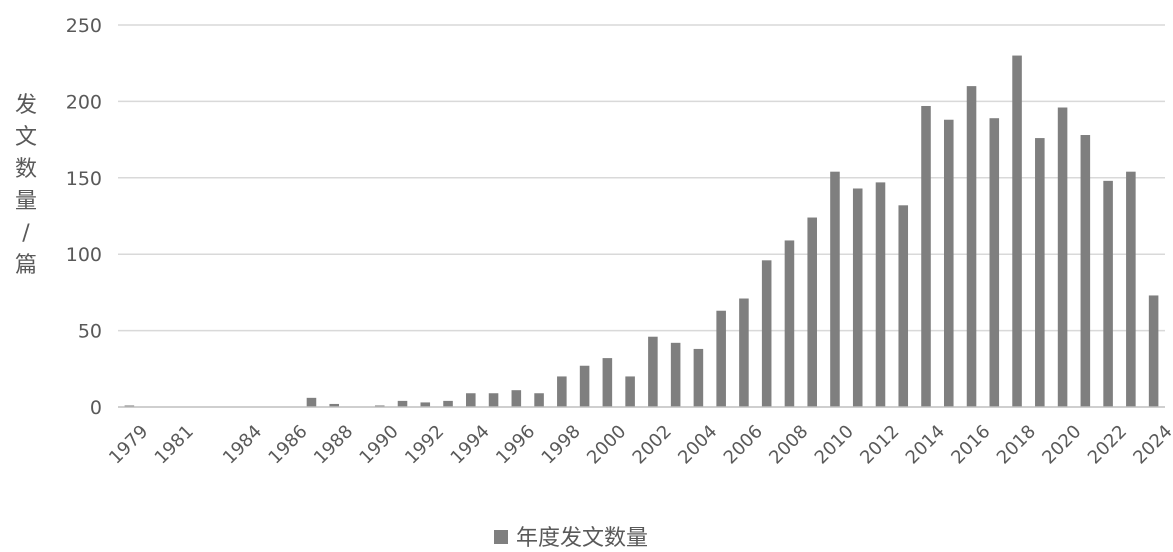 The width and height of the screenshot is (1173, 552). I want to click on x-tick-label: 2004, so click(697, 444).